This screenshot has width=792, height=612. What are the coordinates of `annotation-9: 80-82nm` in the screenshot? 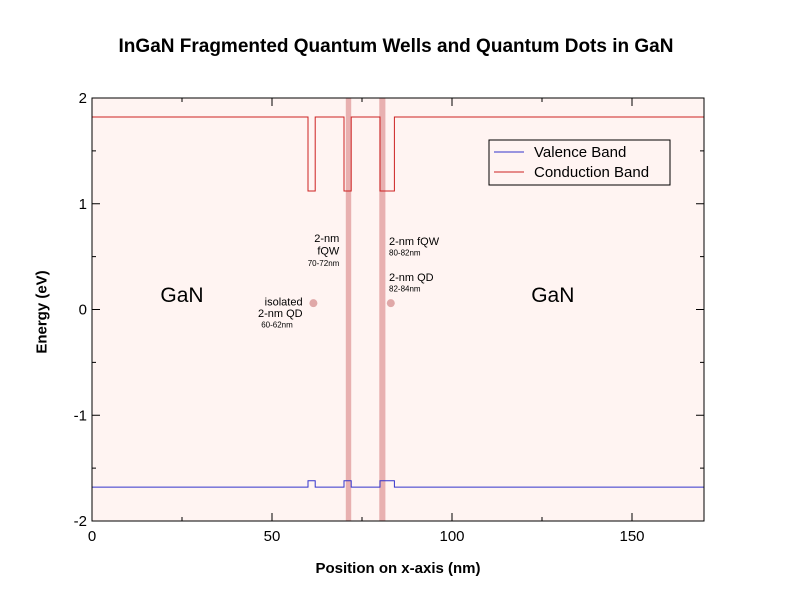 It's located at (405, 253).